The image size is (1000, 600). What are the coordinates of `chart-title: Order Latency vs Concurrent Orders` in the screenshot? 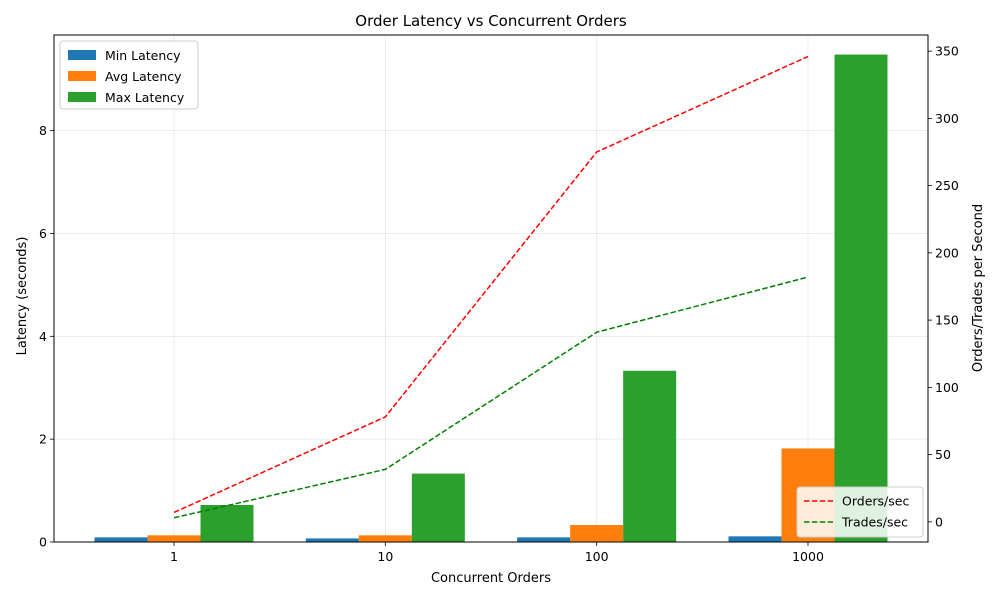 It's located at (491, 21).